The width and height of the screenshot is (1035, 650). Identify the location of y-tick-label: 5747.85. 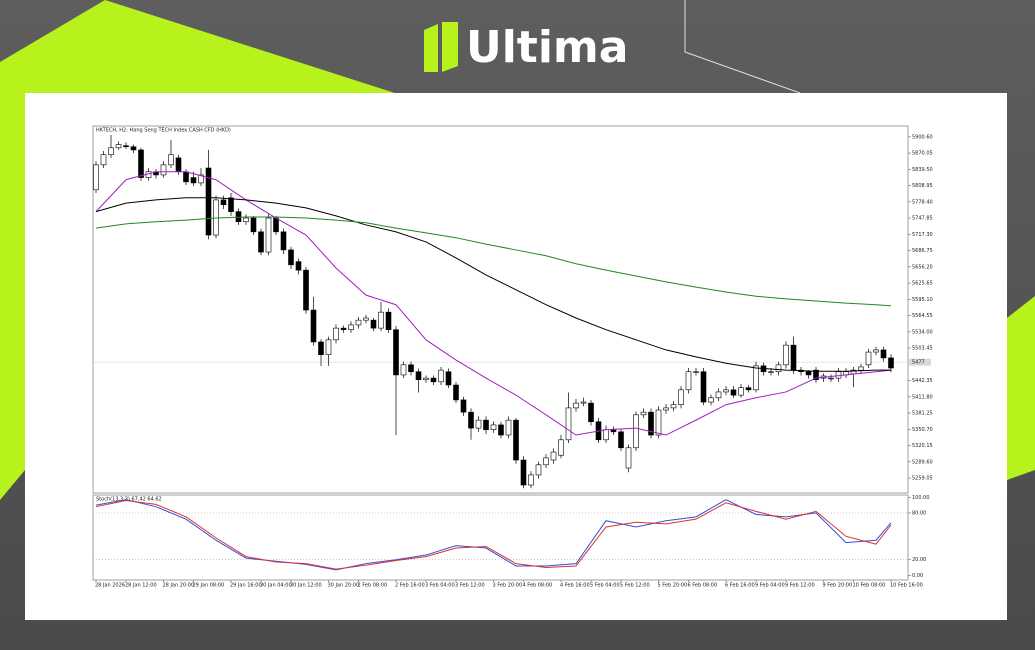
(922, 219).